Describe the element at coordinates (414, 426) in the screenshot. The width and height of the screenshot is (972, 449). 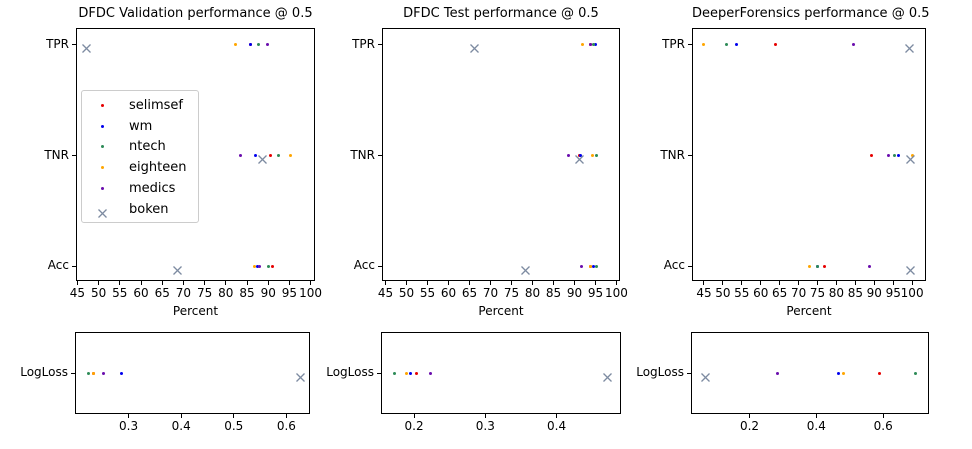
I see `x-tick-label: 0.2` at that location.